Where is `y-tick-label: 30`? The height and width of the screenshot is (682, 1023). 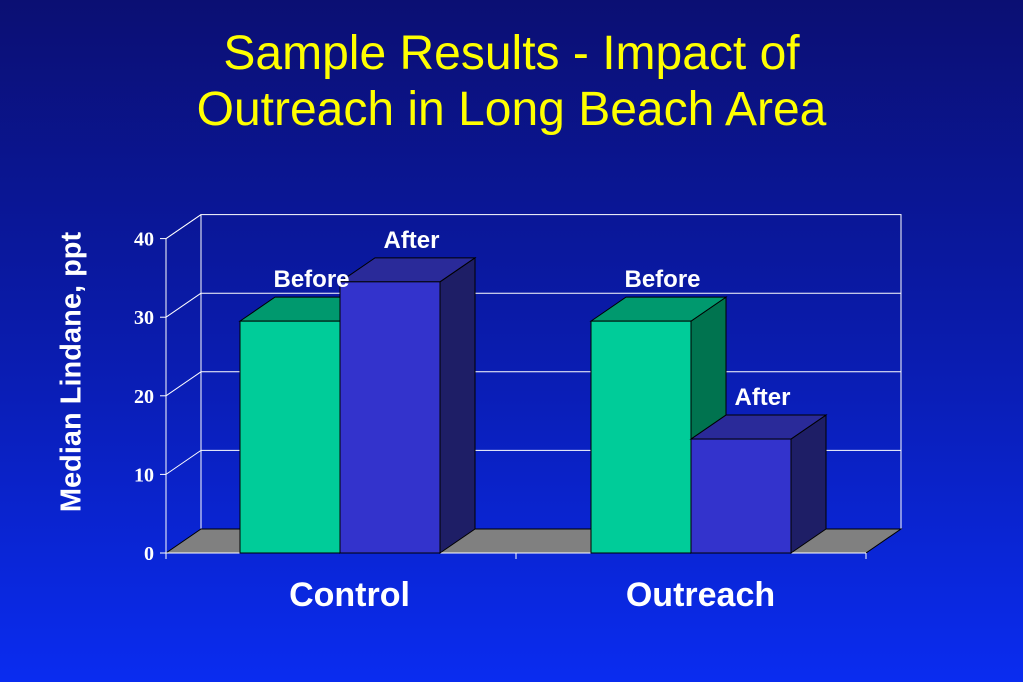
y-tick-label: 30 is located at coordinates (144, 318).